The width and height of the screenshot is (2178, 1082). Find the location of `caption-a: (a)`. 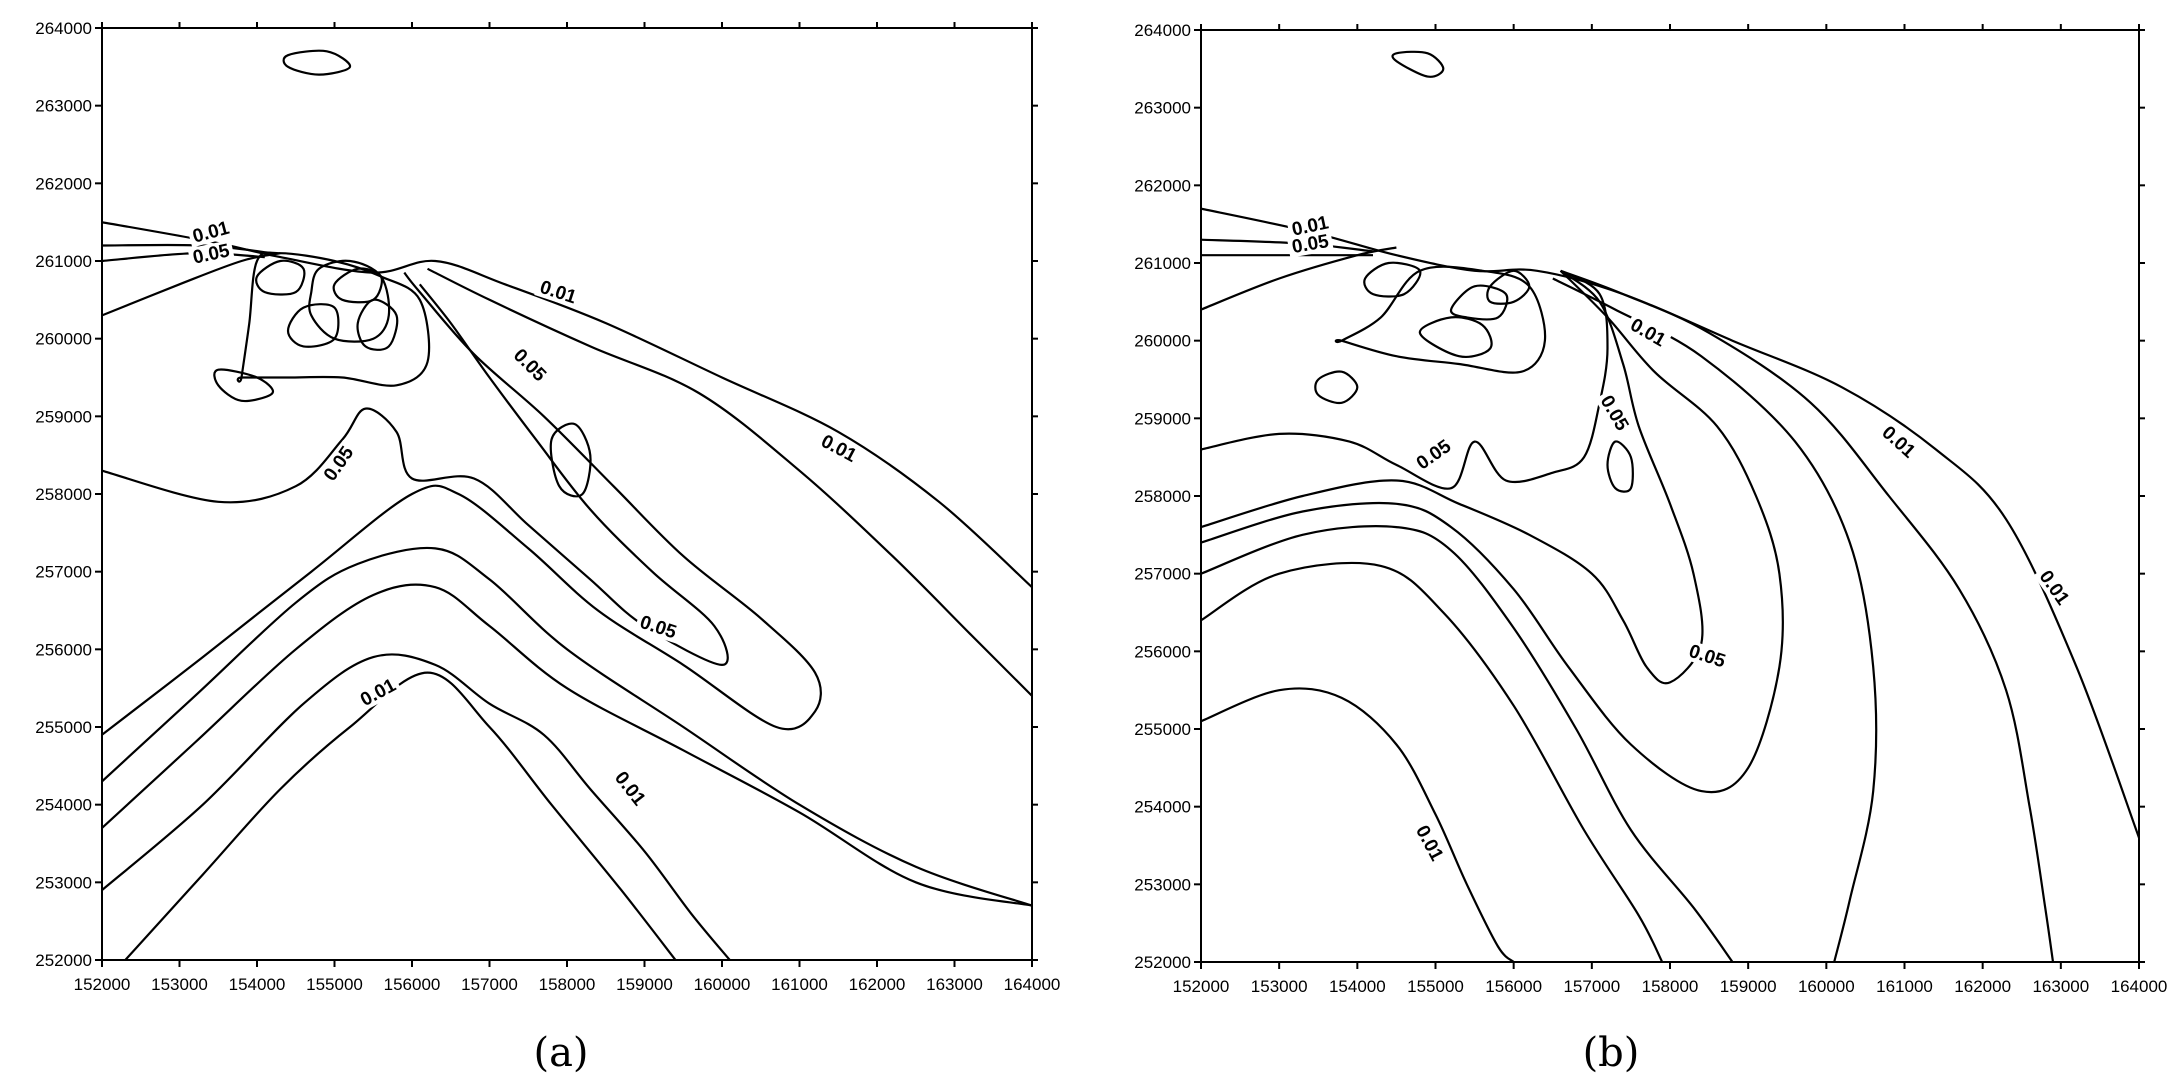

caption-a: (a) is located at coordinates (561, 1053).